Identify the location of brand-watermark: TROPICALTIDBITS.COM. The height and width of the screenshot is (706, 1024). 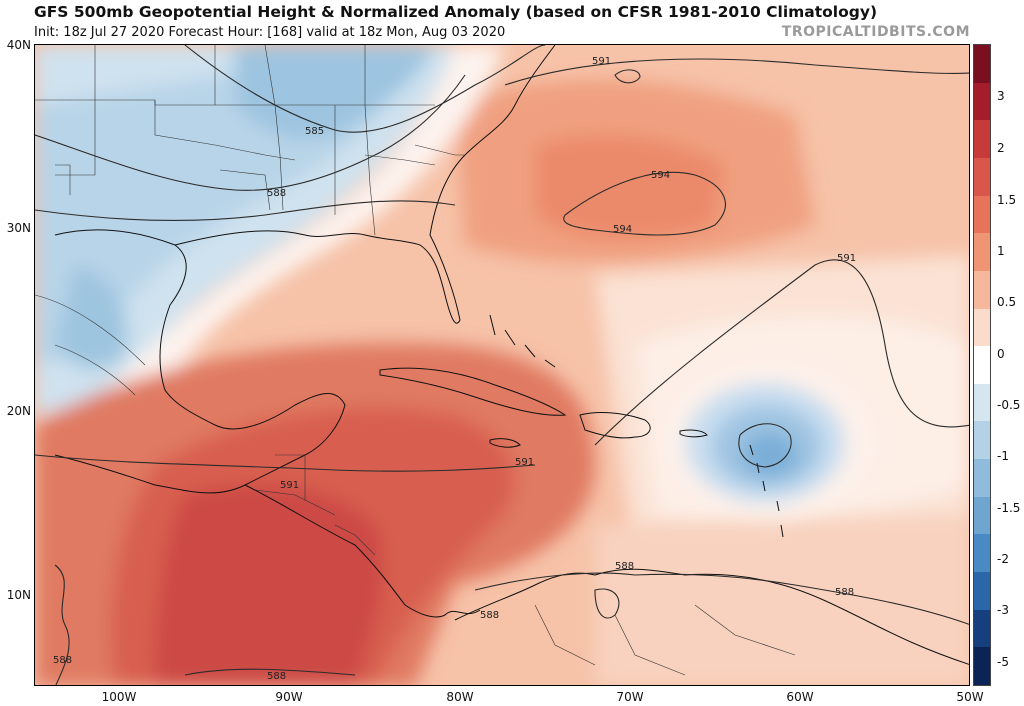
(875, 32).